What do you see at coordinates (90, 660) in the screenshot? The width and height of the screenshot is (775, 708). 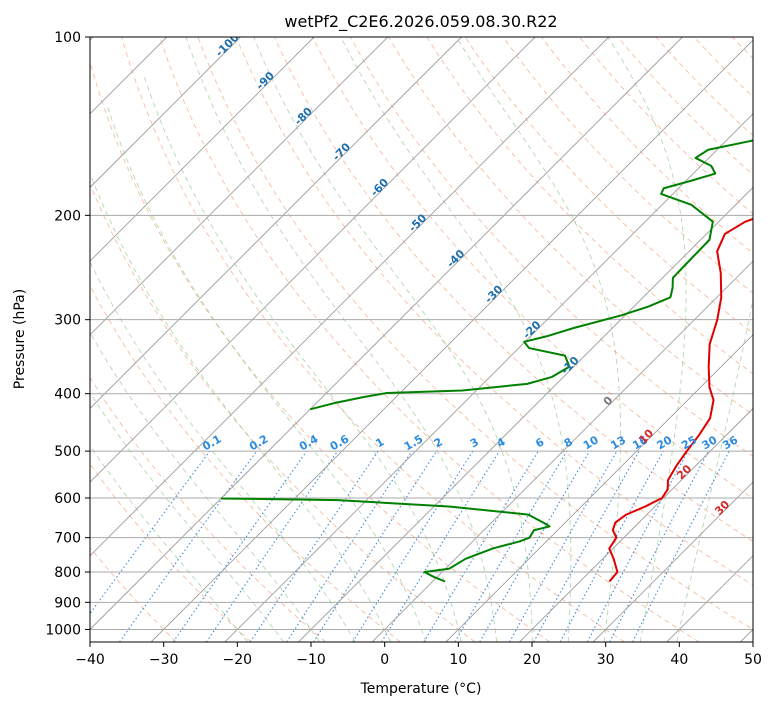 I see `x-tick-label: −40` at bounding box center [90, 660].